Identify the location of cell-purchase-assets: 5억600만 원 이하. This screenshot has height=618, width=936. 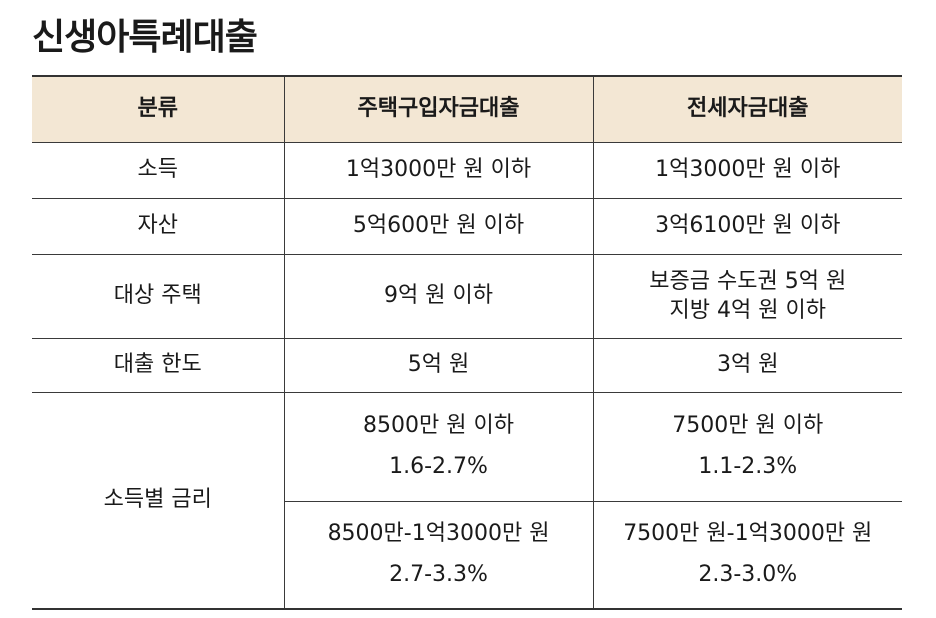
(438, 226).